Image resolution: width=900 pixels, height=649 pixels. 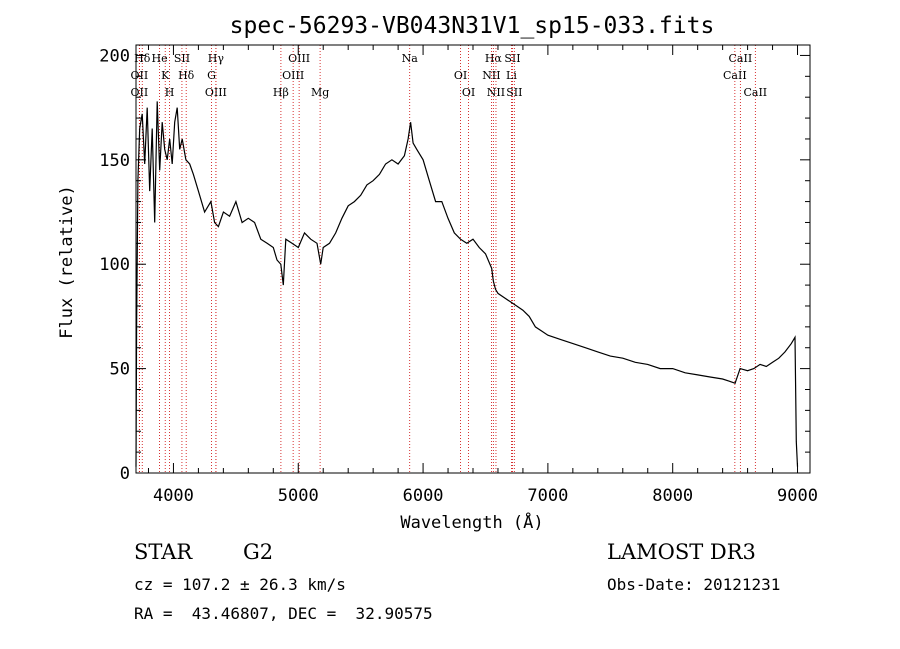 I want to click on x-tick-label: 5000, so click(x=298, y=496).